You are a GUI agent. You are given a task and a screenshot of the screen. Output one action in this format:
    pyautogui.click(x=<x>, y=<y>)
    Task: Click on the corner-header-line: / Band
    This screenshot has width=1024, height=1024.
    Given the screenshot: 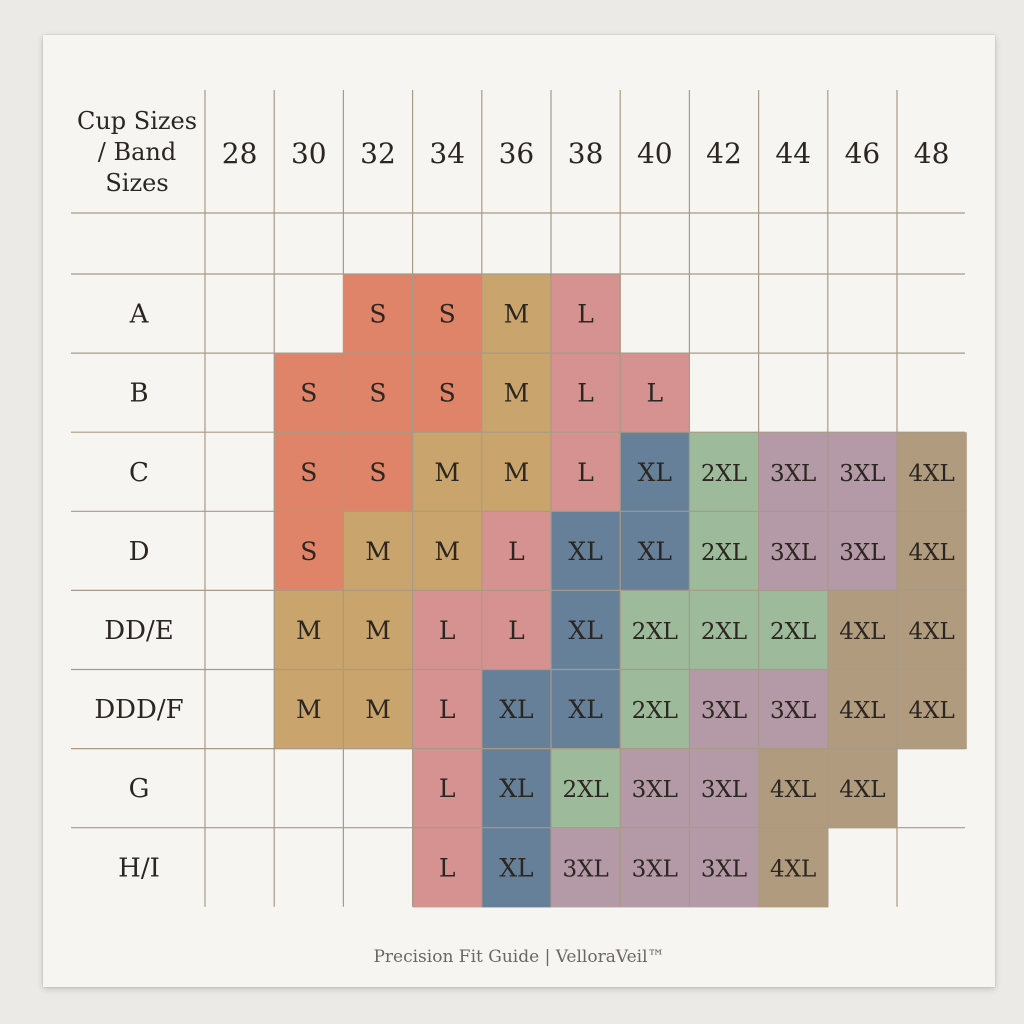 What is the action you would take?
    pyautogui.click(x=137, y=152)
    